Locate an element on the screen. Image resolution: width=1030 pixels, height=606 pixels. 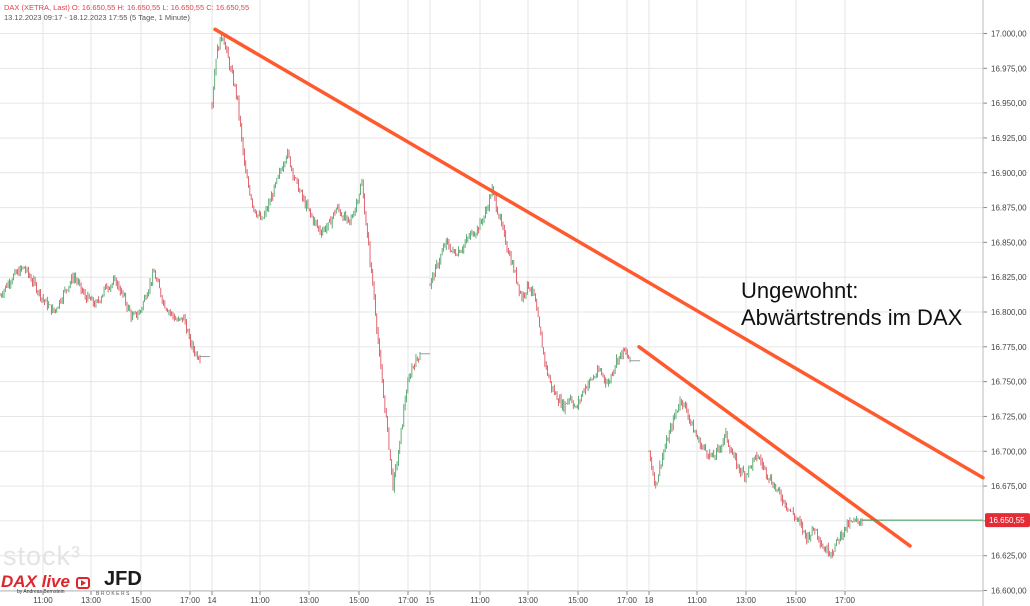
y-tick-label: 16.975,00 is located at coordinates (1009, 68).